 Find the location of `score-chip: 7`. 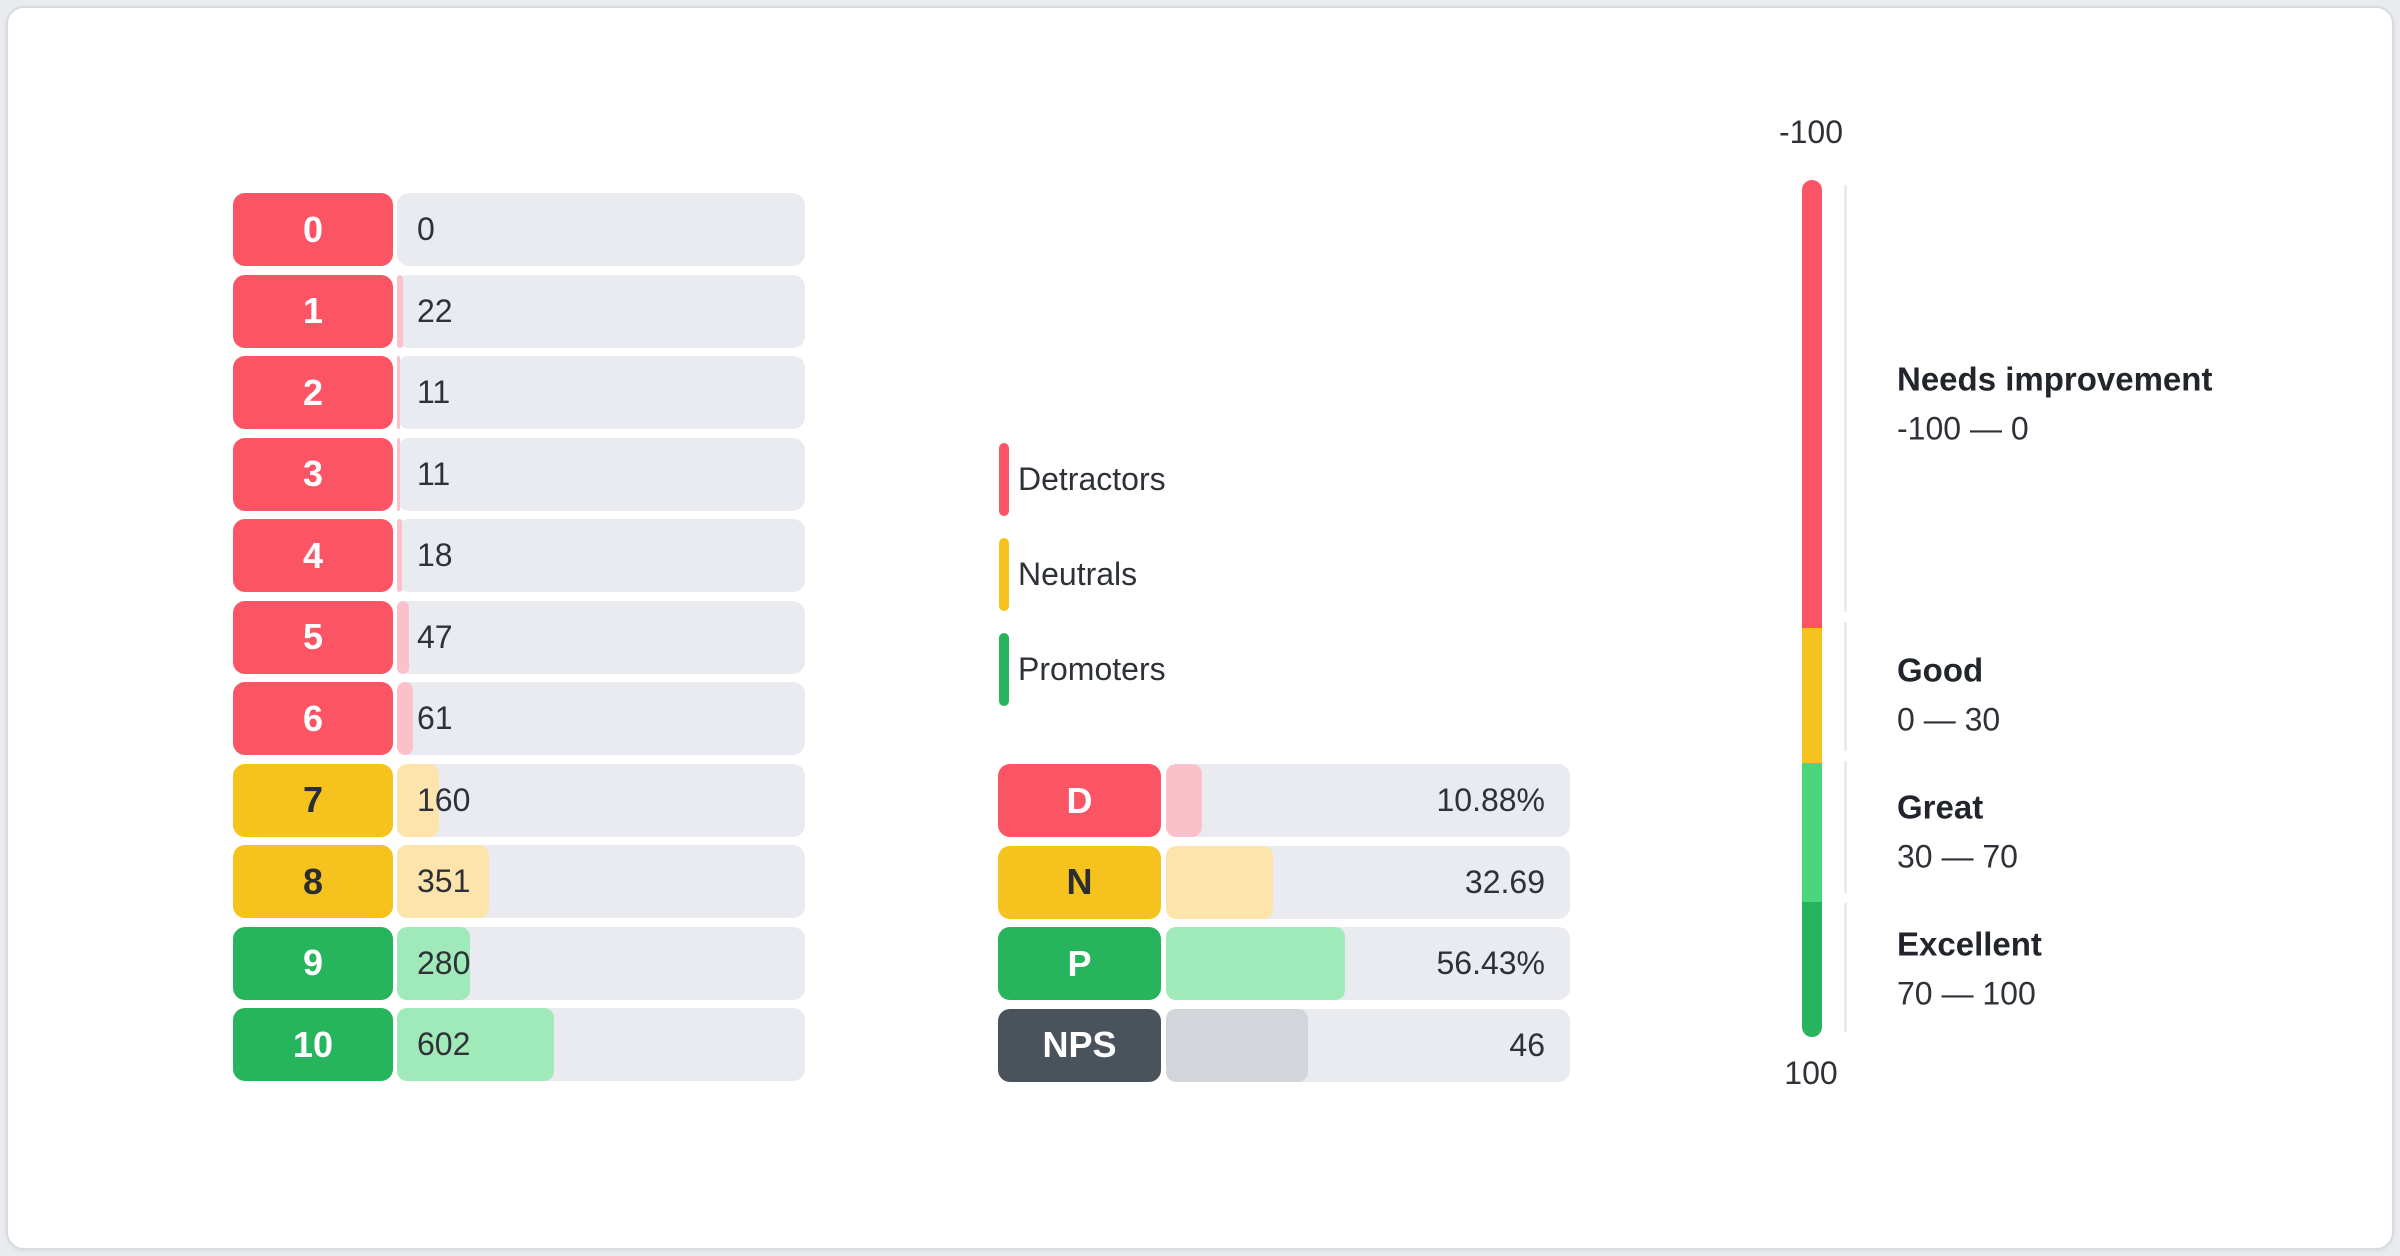

score-chip: 7 is located at coordinates (313, 800).